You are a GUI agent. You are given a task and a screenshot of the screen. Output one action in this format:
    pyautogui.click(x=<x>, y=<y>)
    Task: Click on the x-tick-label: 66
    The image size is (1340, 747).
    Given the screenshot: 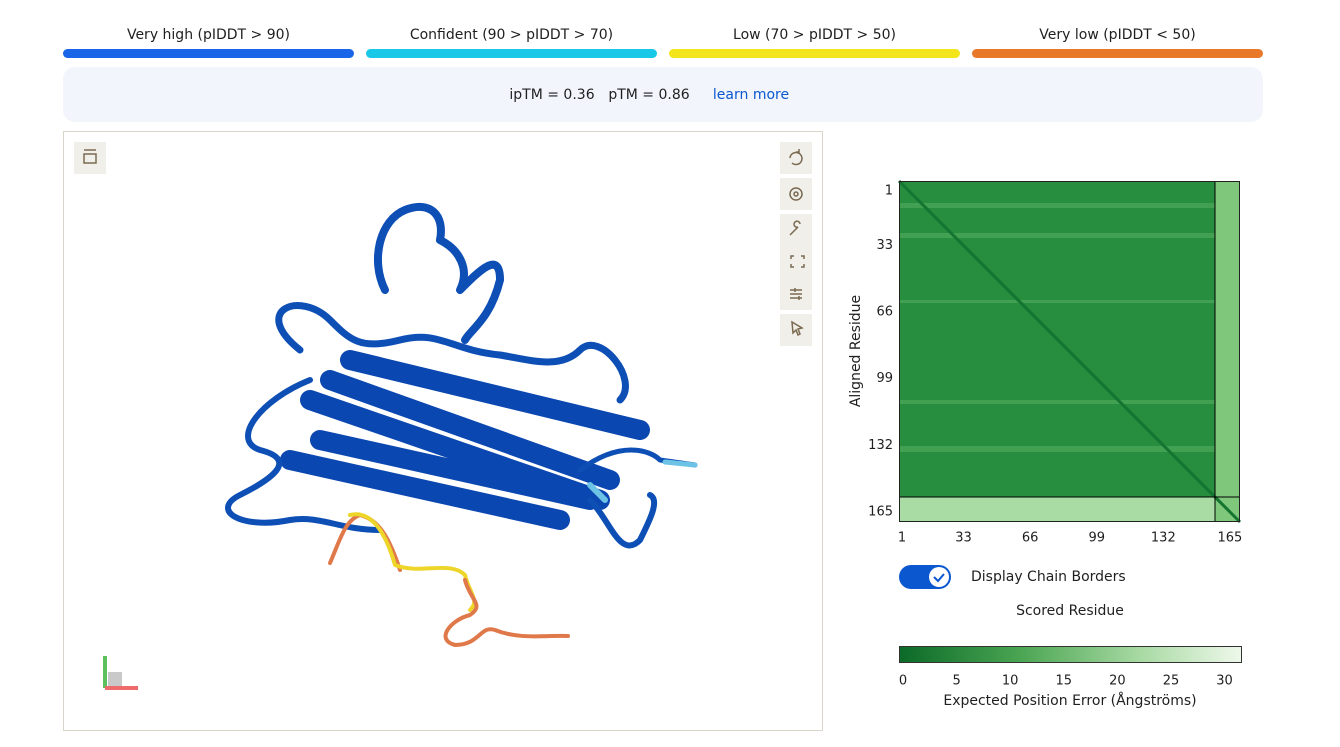 What is the action you would take?
    pyautogui.click(x=1030, y=538)
    